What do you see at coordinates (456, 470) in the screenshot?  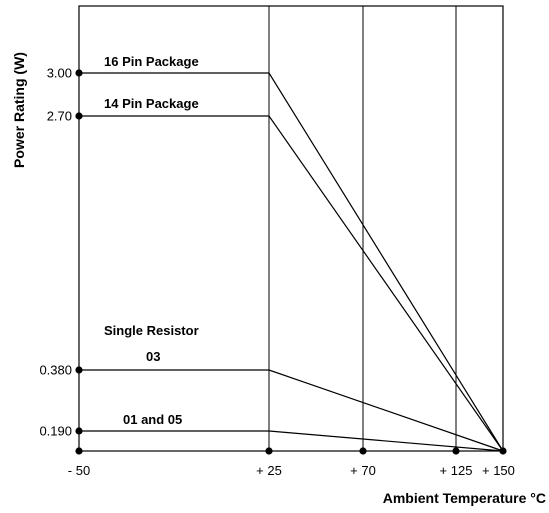 I see `x-tick-label-3: + 125` at bounding box center [456, 470].